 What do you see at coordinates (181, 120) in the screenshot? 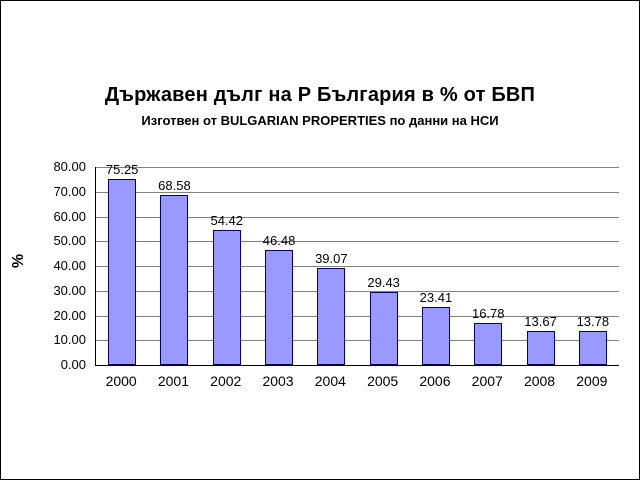
I see `subtitle-prefix: Изготвен от` at bounding box center [181, 120].